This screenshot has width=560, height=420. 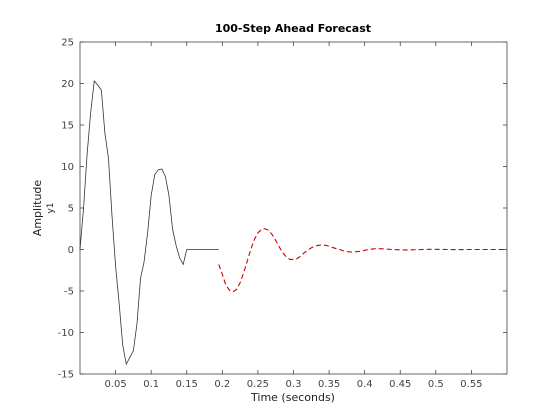 What do you see at coordinates (471, 384) in the screenshot?
I see `x-tick-label: 0.55` at bounding box center [471, 384].